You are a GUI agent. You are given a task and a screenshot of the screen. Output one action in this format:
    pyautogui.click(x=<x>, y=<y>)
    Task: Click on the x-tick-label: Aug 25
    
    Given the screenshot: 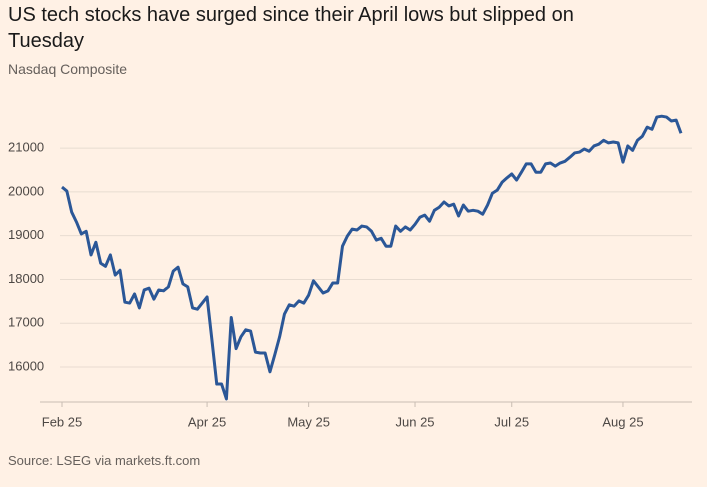 What is the action you would take?
    pyautogui.click(x=622, y=421)
    